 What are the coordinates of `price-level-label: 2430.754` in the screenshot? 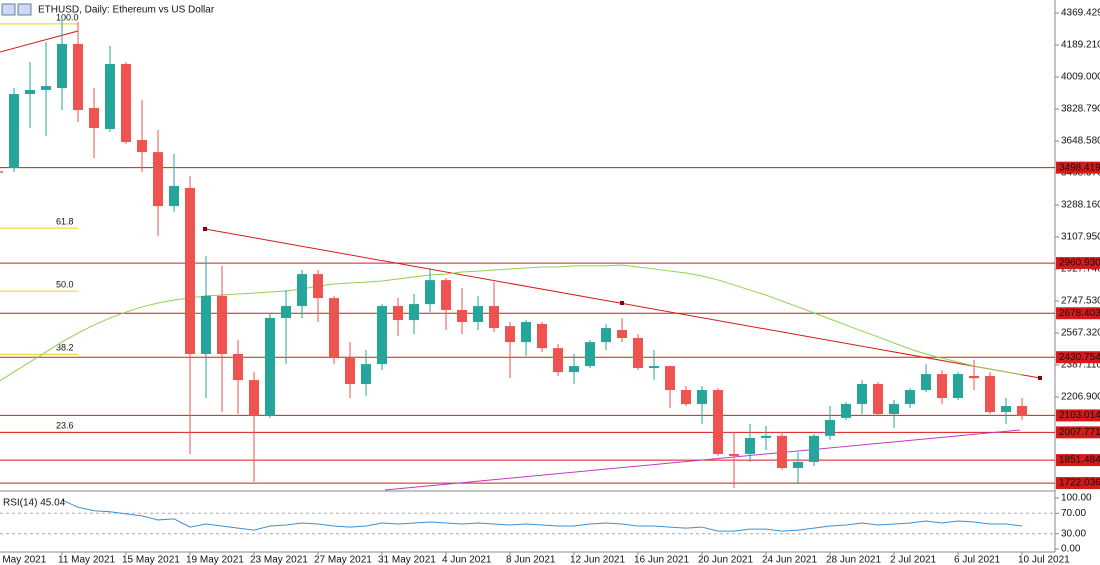 It's located at (1079, 357).